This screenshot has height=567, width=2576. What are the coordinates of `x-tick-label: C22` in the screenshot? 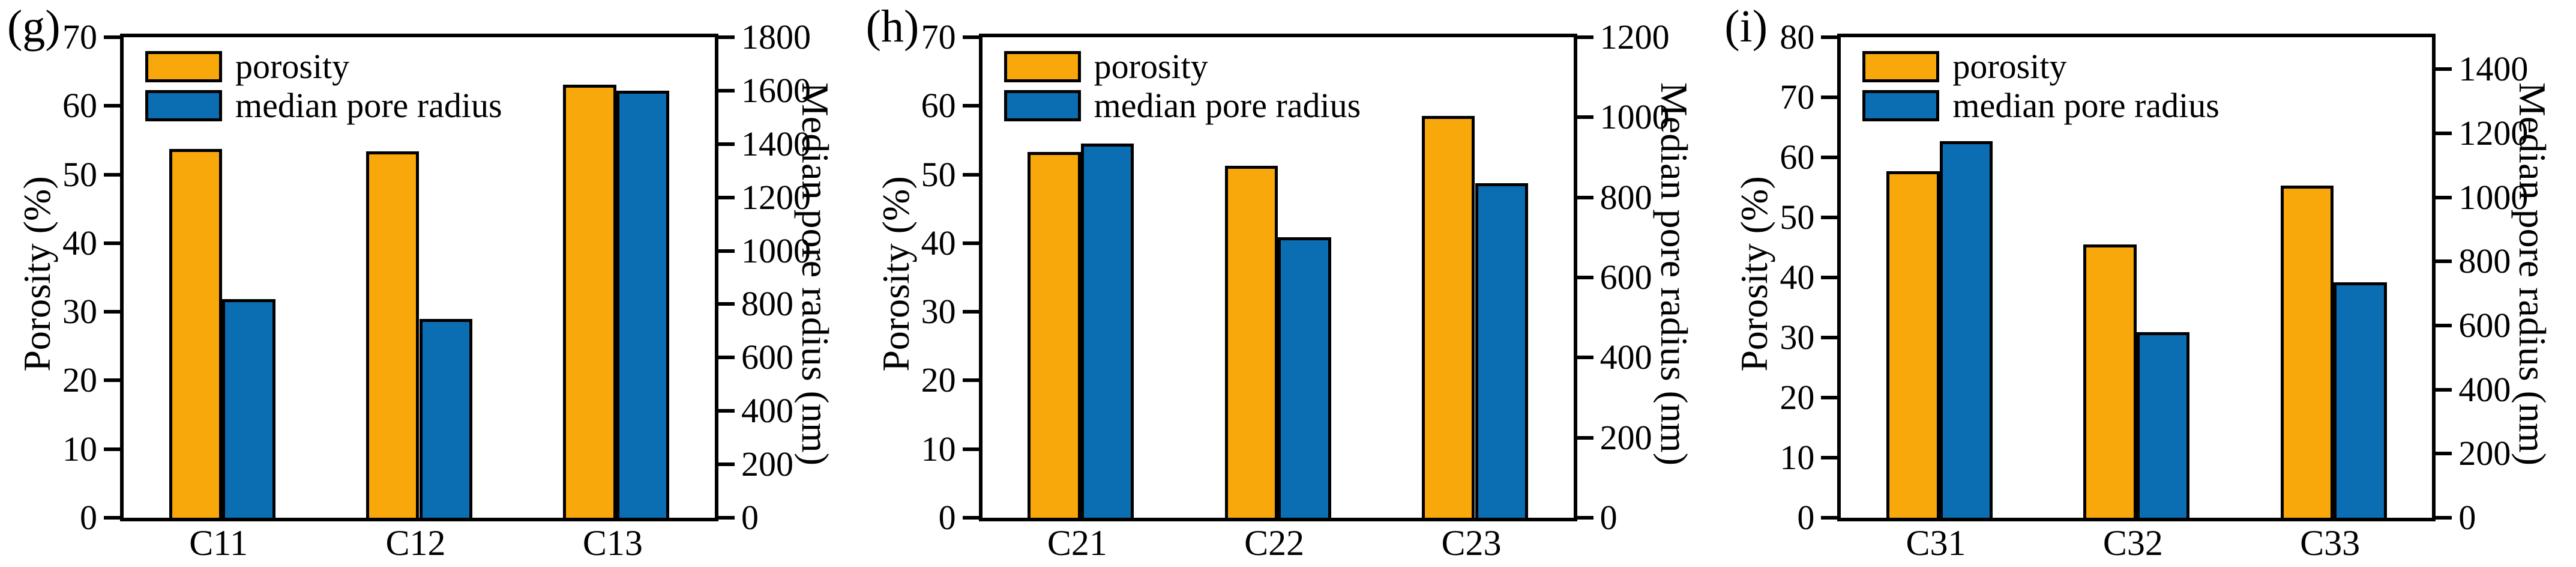 It's located at (1274, 543).